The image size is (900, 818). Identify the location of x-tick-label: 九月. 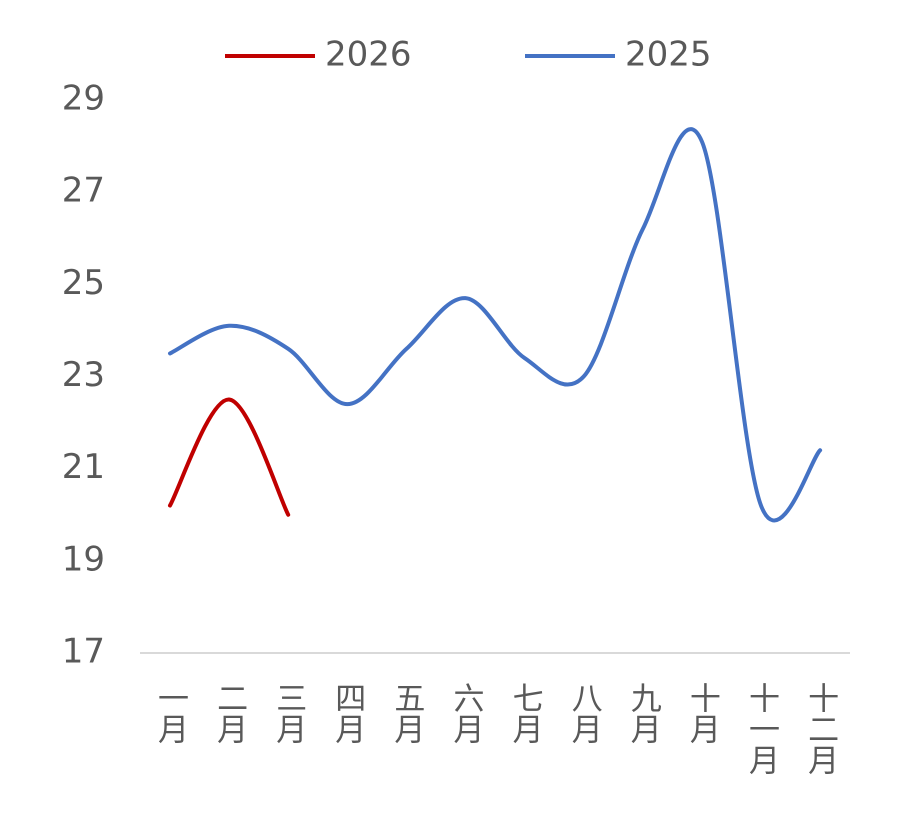
(643, 713).